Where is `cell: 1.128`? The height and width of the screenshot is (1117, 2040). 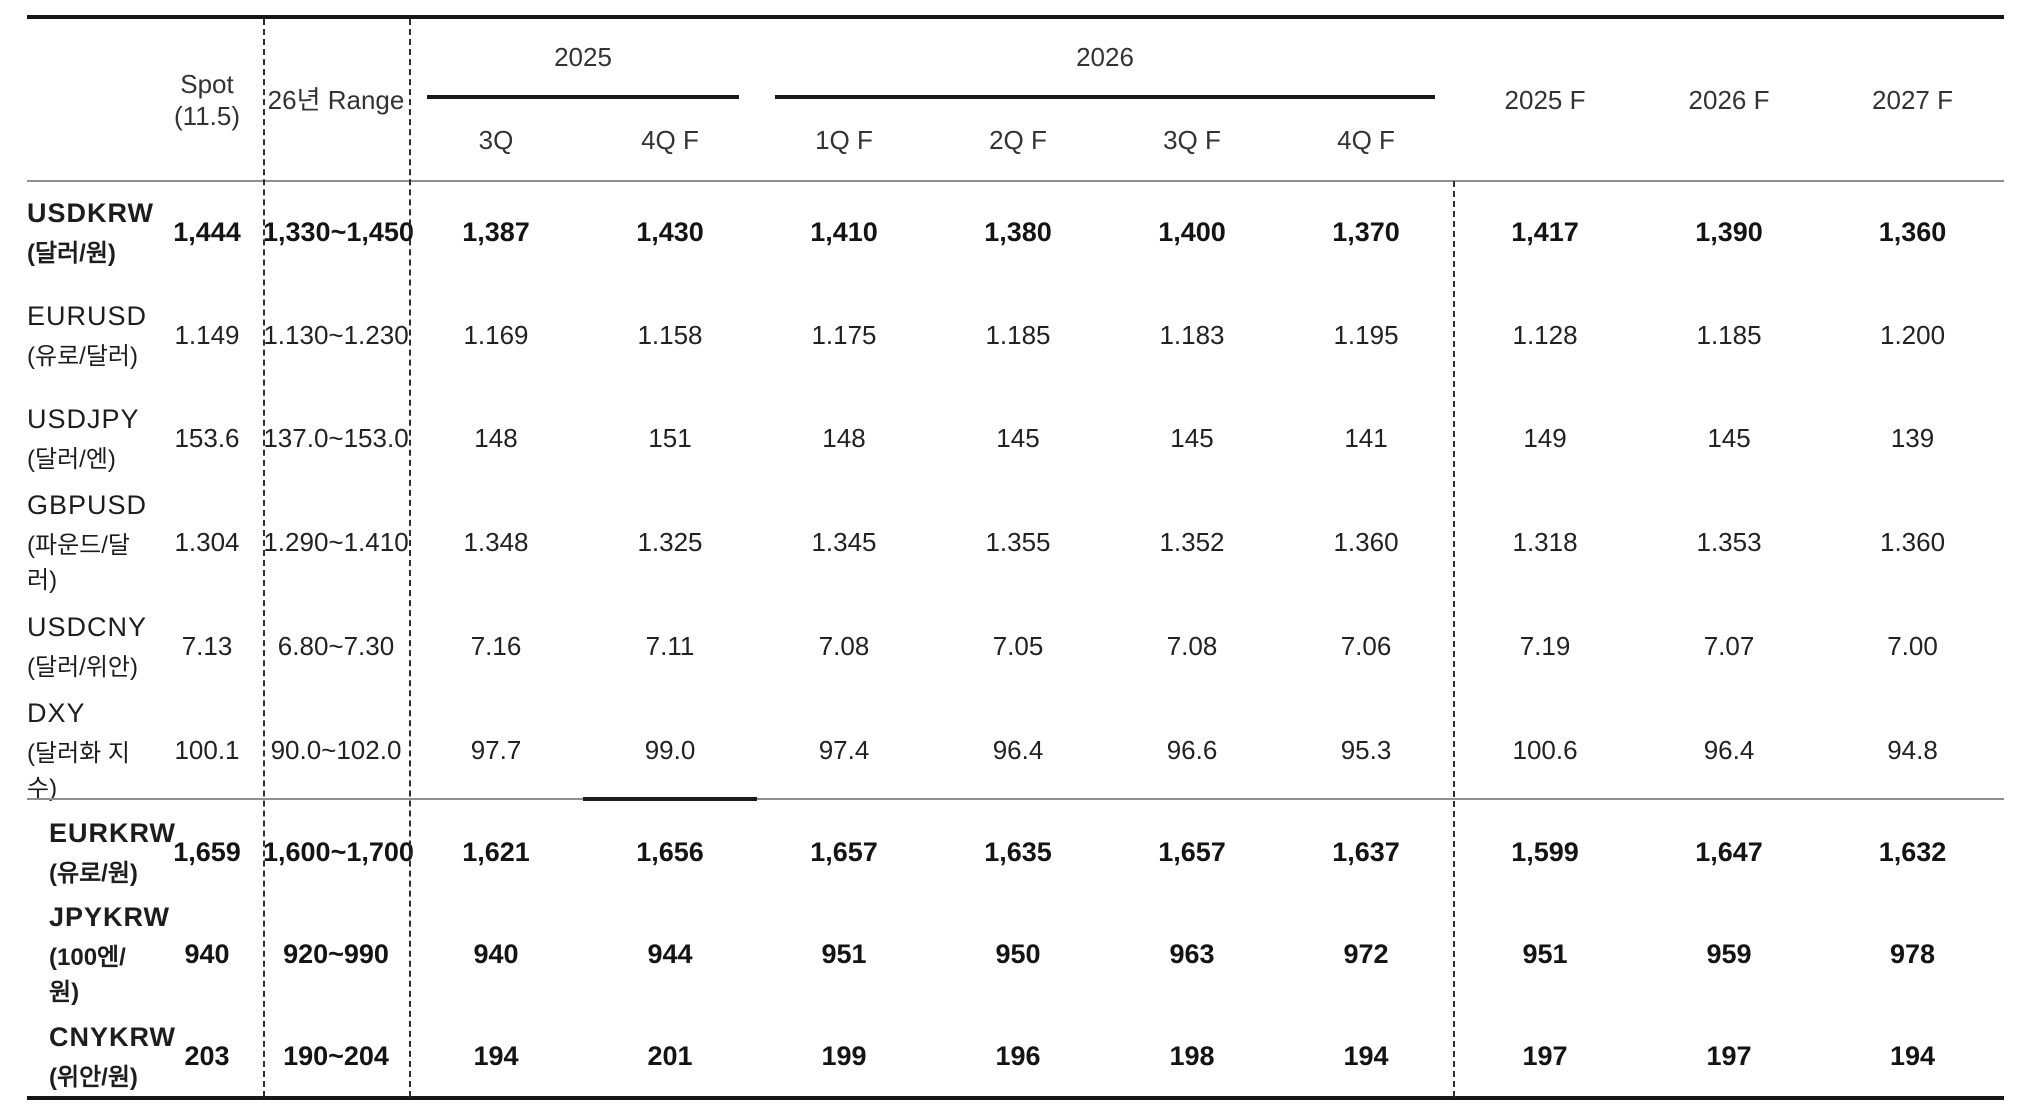
cell: 1.128 is located at coordinates (1545, 335).